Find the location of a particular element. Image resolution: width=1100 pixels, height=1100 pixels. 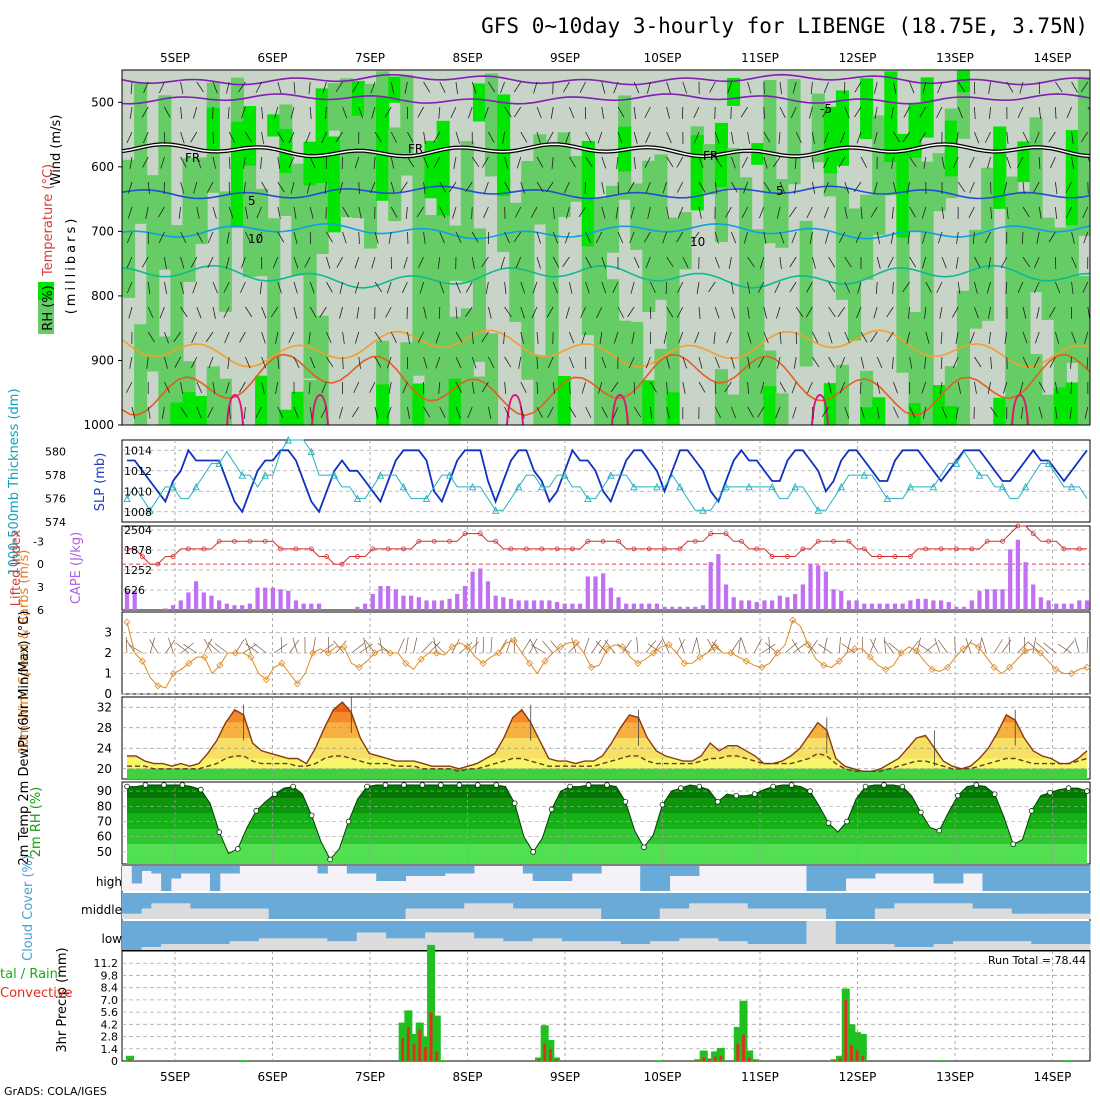

precip-tick-label: 11.2 is located at coordinates (106, 963).